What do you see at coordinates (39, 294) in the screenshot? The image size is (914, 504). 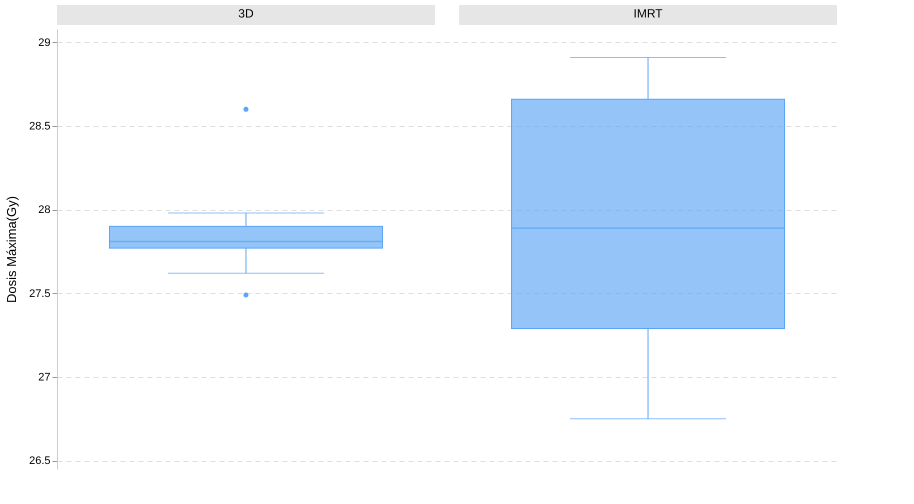 I see `y-tick-label: 27.5` at bounding box center [39, 294].